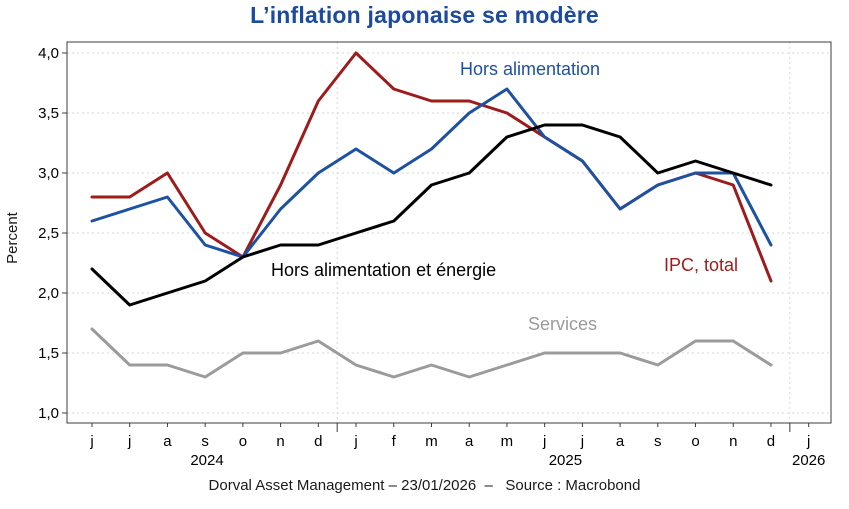 The height and width of the screenshot is (509, 849). I want to click on y-tick-label: 4,0, so click(48, 53).